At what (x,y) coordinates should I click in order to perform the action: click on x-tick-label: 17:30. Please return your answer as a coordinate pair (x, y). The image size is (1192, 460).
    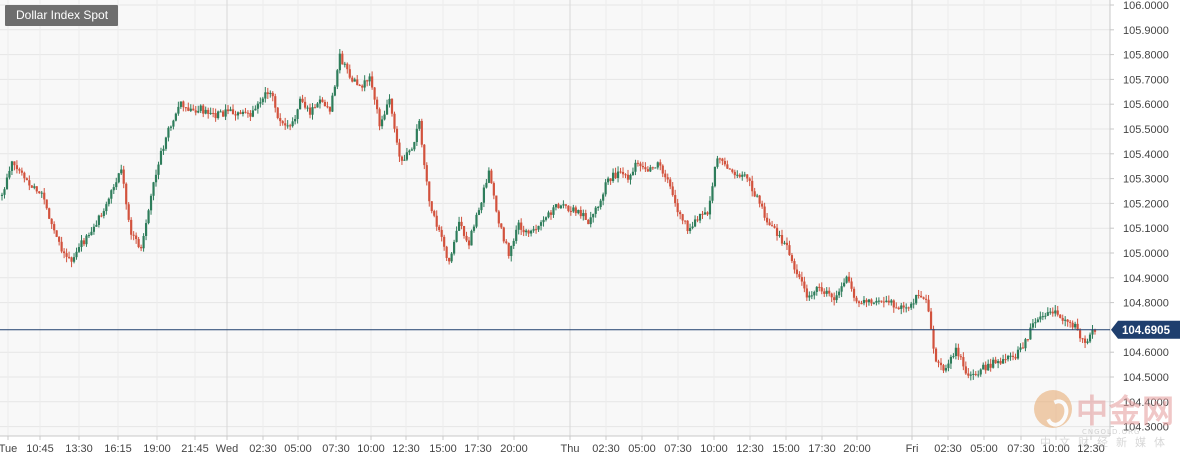
    Looking at the image, I should click on (822, 449).